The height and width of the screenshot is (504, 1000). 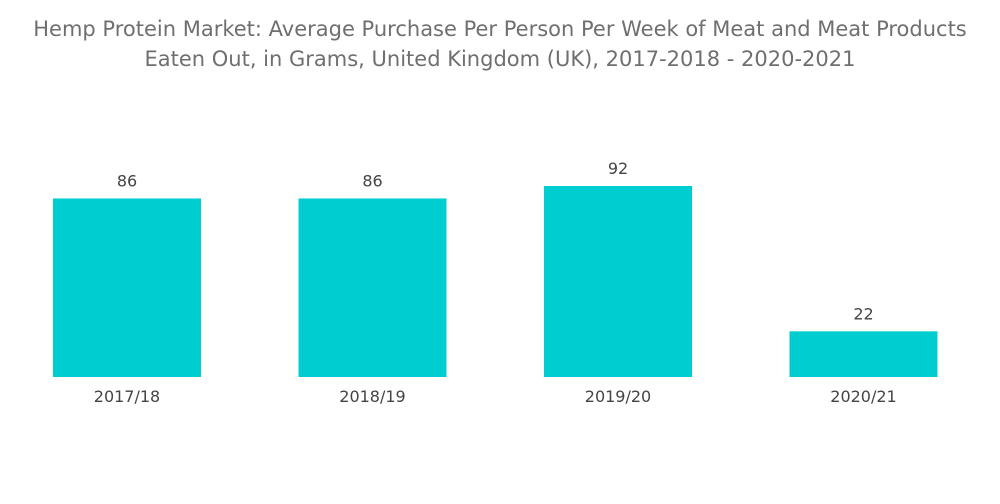 What do you see at coordinates (372, 180) in the screenshot?
I see `data-label-2018-19: 86` at bounding box center [372, 180].